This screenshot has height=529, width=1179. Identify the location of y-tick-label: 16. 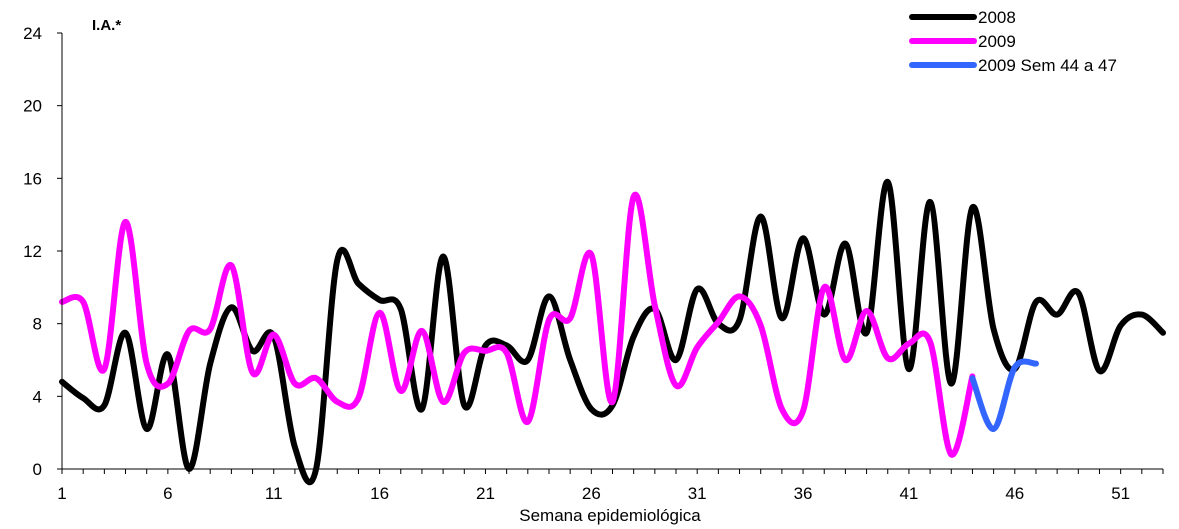
(32, 178).